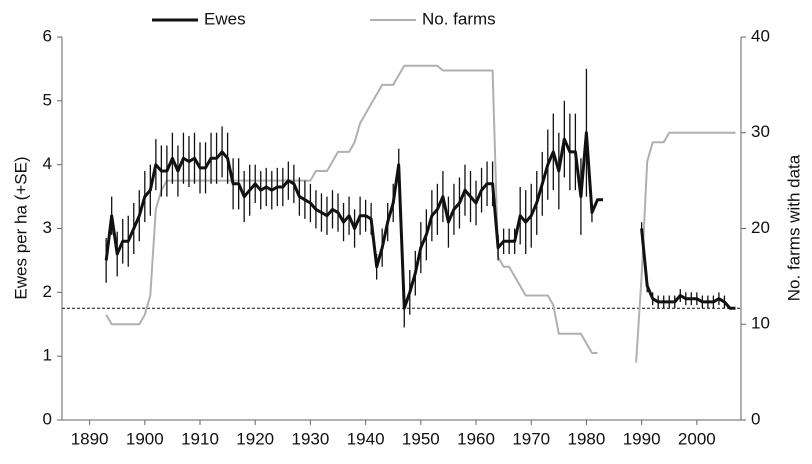  I want to click on y-axis-label: Ewes per ha (+SE), so click(20, 227).